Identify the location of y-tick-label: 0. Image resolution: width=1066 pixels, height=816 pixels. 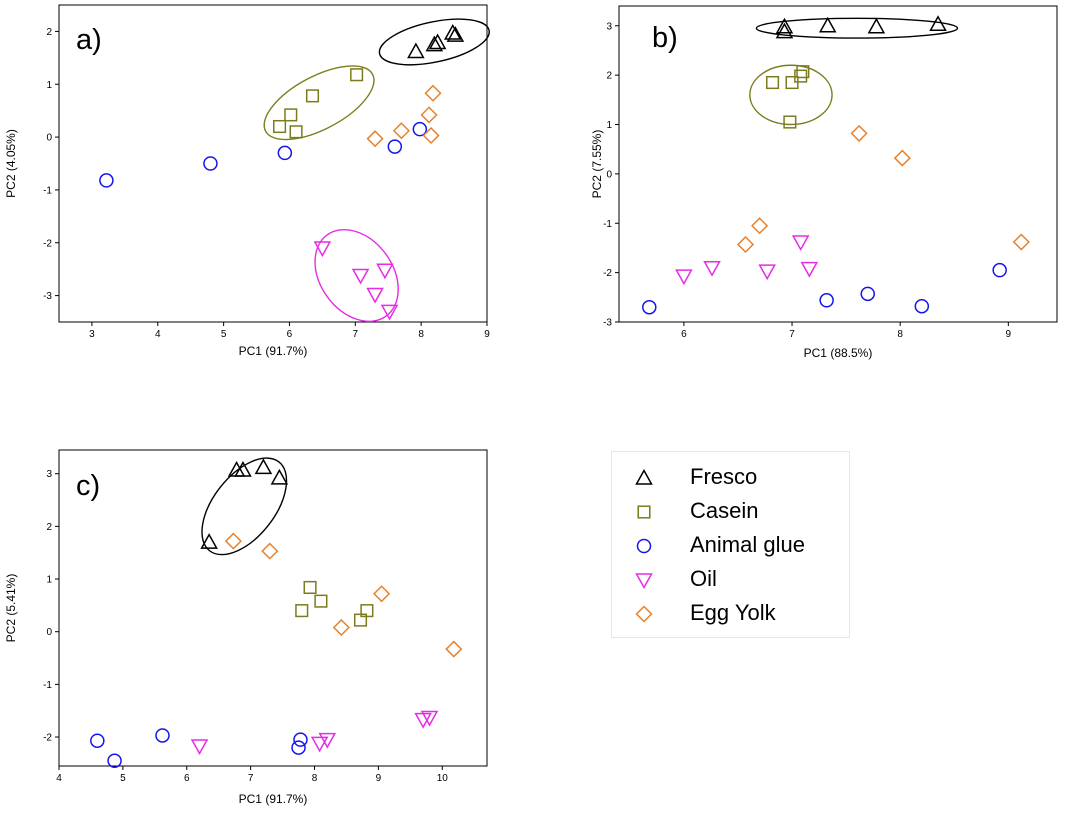
(49, 138).